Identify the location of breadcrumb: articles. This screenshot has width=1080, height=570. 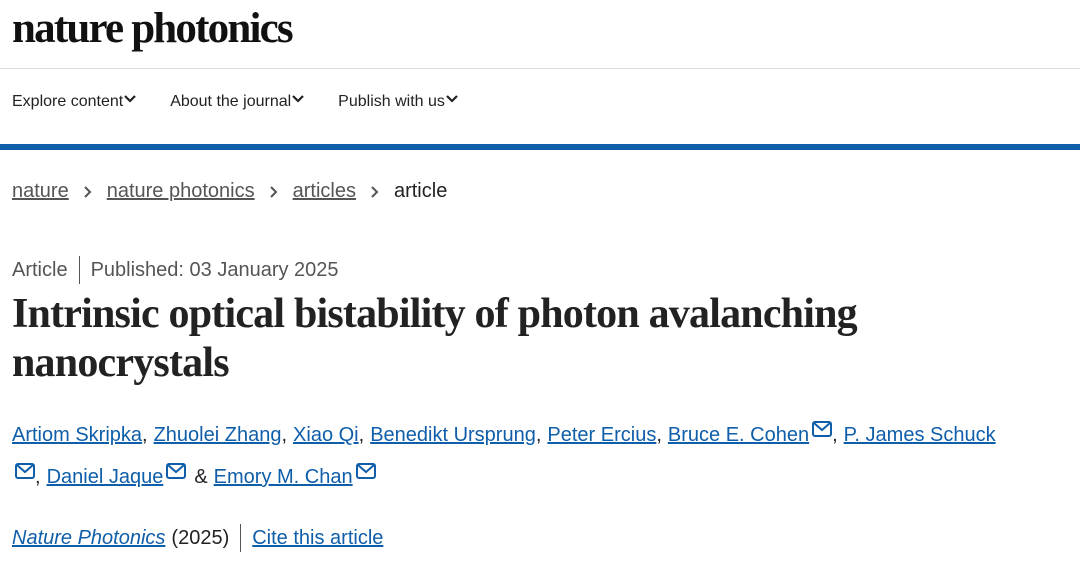
(324, 191).